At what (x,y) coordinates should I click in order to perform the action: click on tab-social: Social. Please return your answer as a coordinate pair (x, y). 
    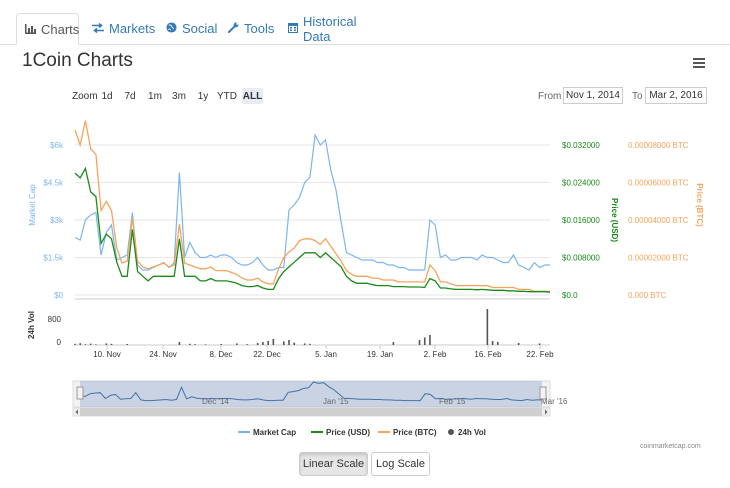
    Looking at the image, I should click on (188, 28).